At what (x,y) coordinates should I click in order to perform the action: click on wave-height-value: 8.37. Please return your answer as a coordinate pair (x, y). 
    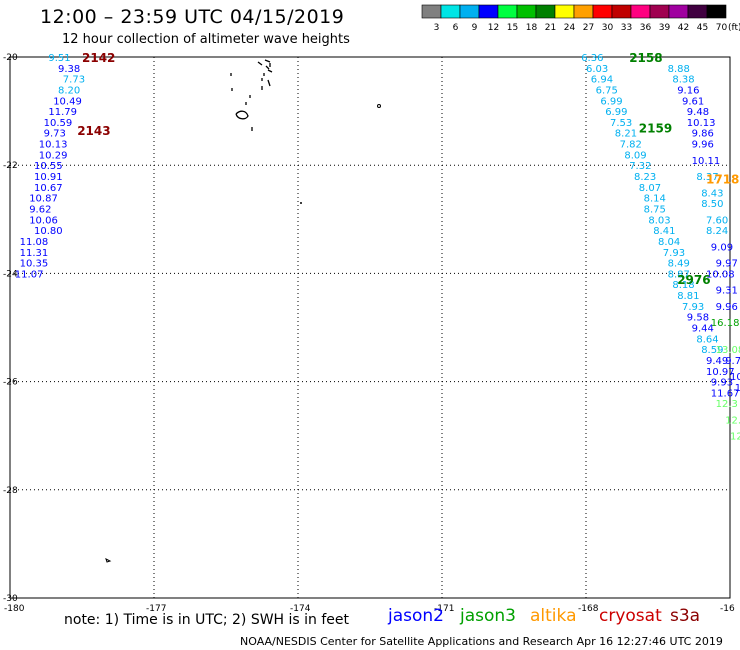
    Looking at the image, I should click on (707, 177).